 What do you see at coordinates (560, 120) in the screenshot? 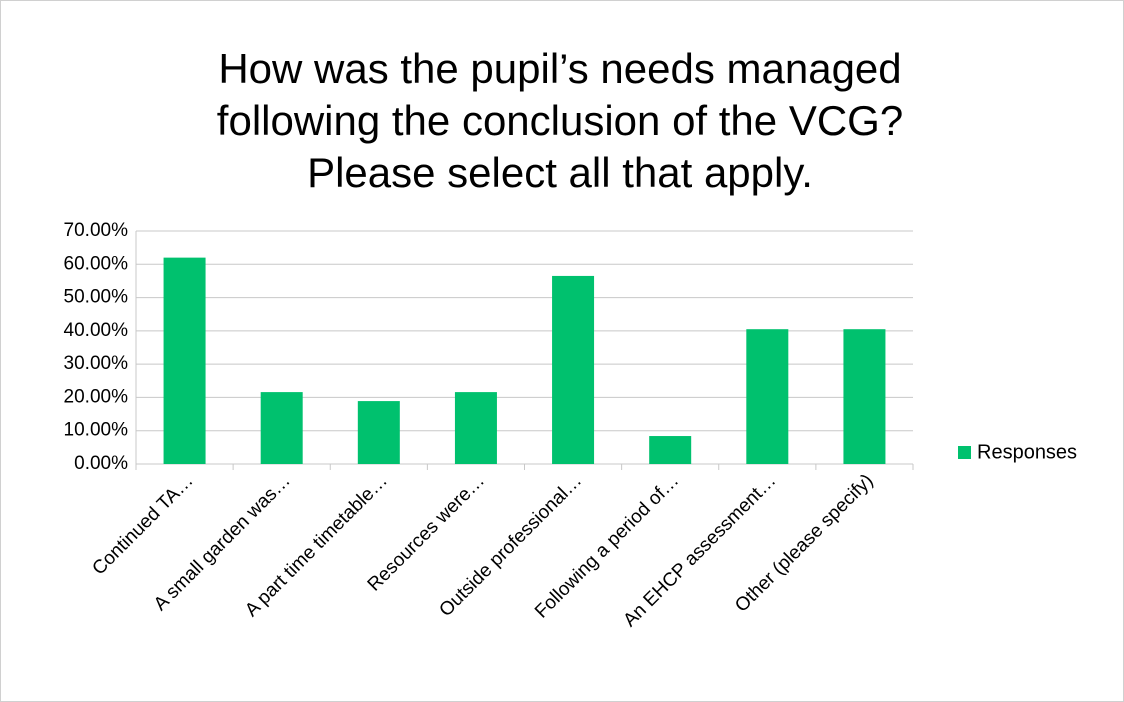
I see `chart-title: following the conclusion of the VCG?` at bounding box center [560, 120].